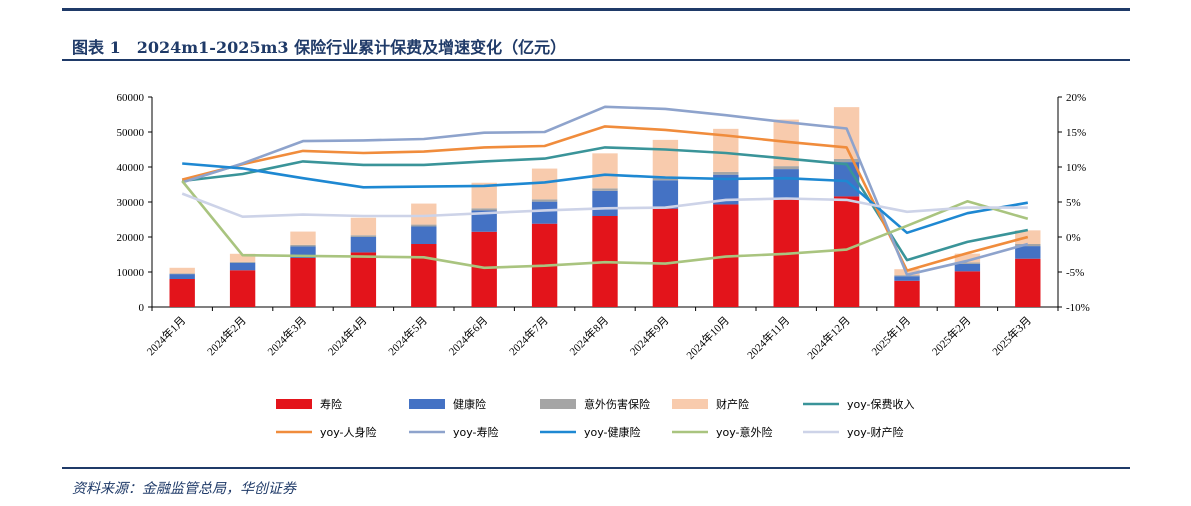 This screenshot has width=1191, height=506. What do you see at coordinates (131, 273) in the screenshot?
I see `left-tick-label: 10000` at bounding box center [131, 273].